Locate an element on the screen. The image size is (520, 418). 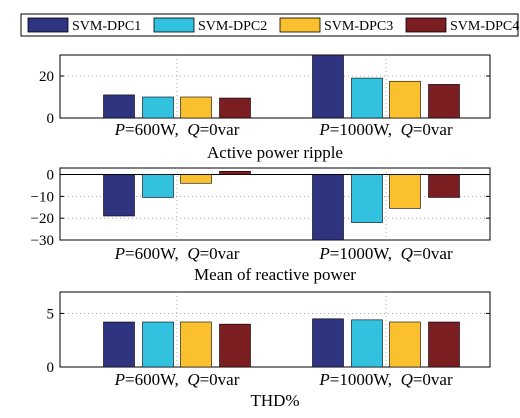
legend-label: SVM-DPC2 is located at coordinates (232, 26).